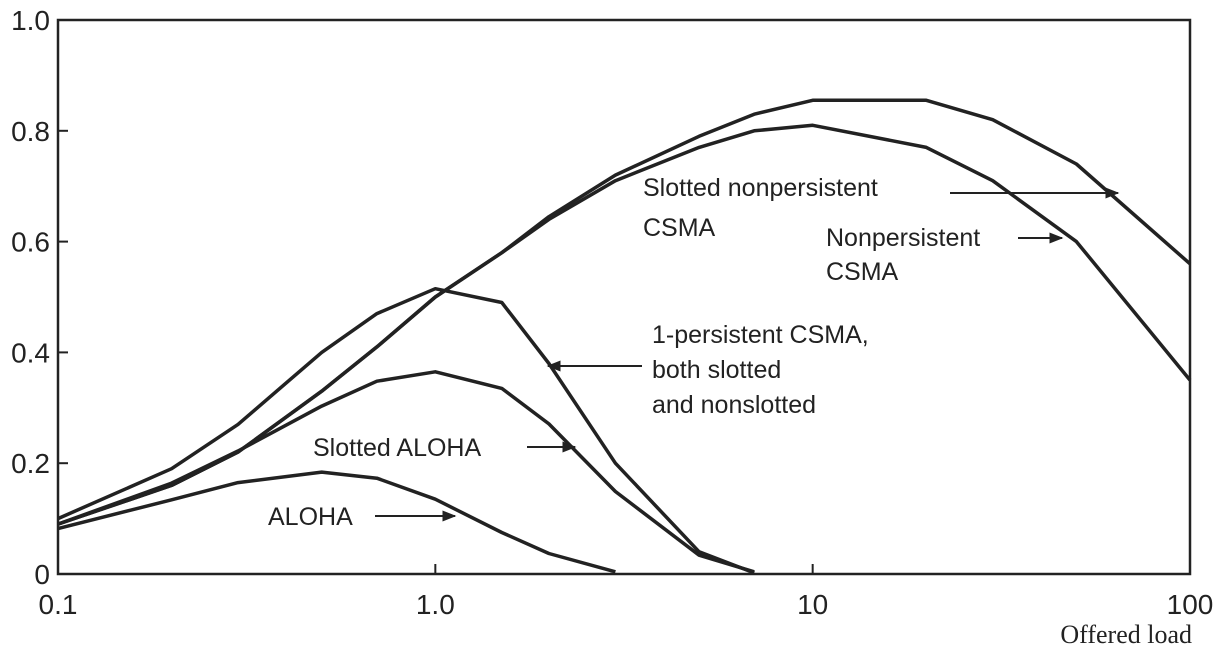 The width and height of the screenshot is (1231, 652). I want to click on x-tick-label: 0.1, so click(58, 604).